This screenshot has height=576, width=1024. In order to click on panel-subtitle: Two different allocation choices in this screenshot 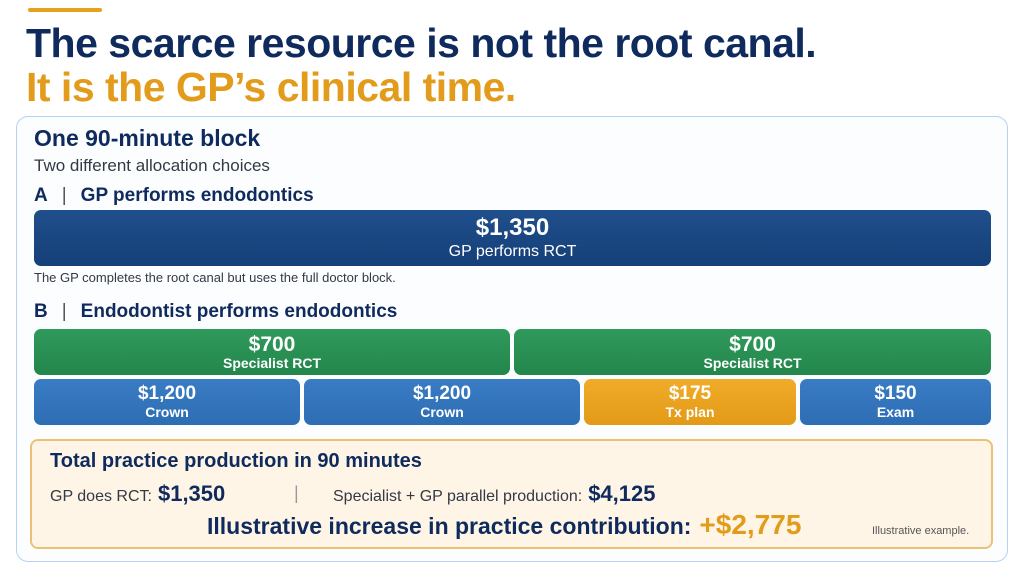, I will do `click(152, 165)`.